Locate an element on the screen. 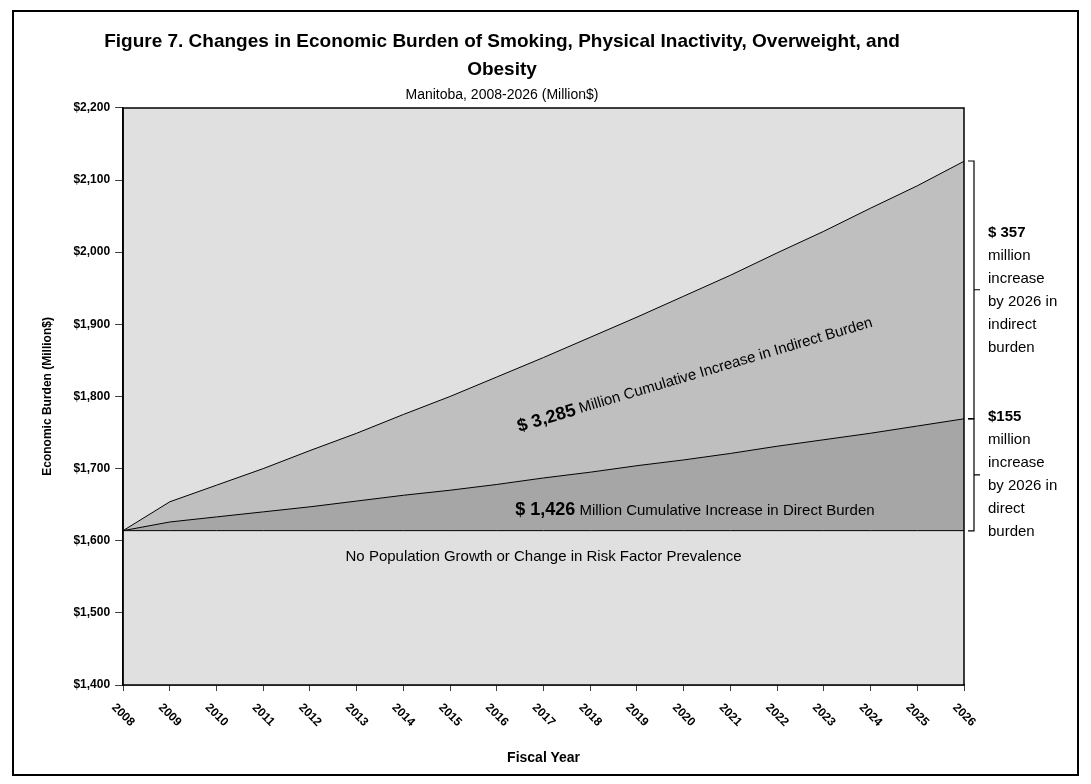  x-axis-title: Fiscal Year is located at coordinates (544, 757).